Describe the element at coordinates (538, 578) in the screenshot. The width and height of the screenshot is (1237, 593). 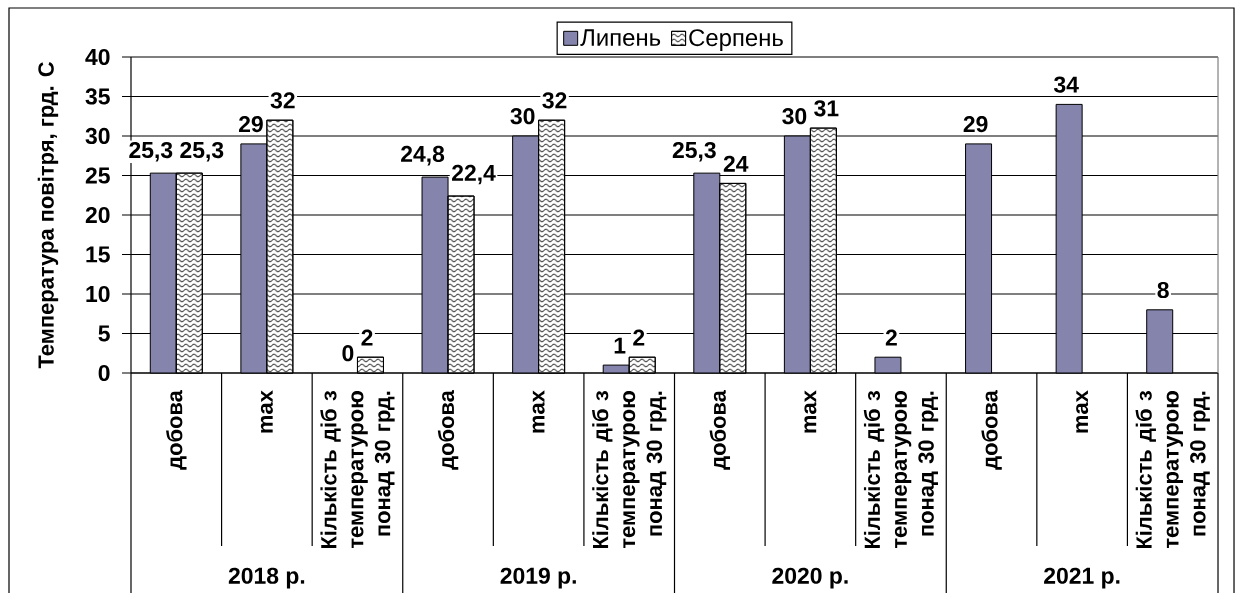
I see `text: 2019 р.` at that location.